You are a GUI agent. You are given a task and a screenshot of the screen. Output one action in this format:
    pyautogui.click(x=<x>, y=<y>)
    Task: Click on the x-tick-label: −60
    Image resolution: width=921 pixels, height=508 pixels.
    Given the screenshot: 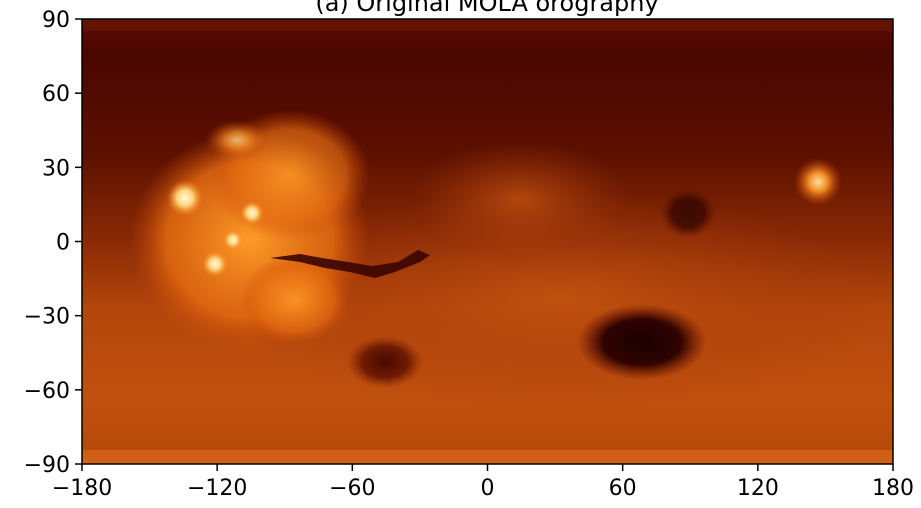 What is the action you would take?
    pyautogui.click(x=352, y=488)
    